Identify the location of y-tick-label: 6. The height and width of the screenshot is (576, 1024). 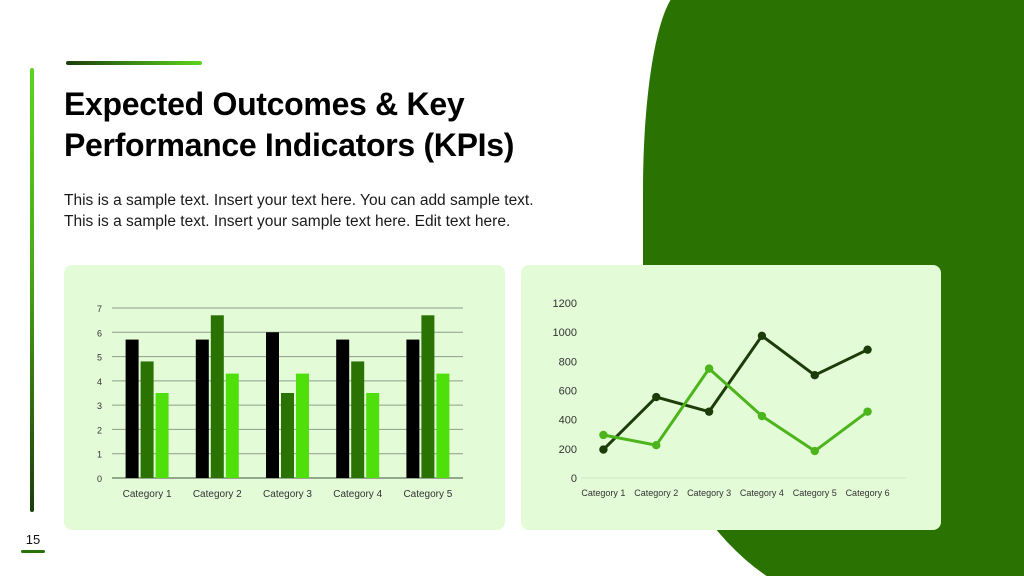
(99, 333).